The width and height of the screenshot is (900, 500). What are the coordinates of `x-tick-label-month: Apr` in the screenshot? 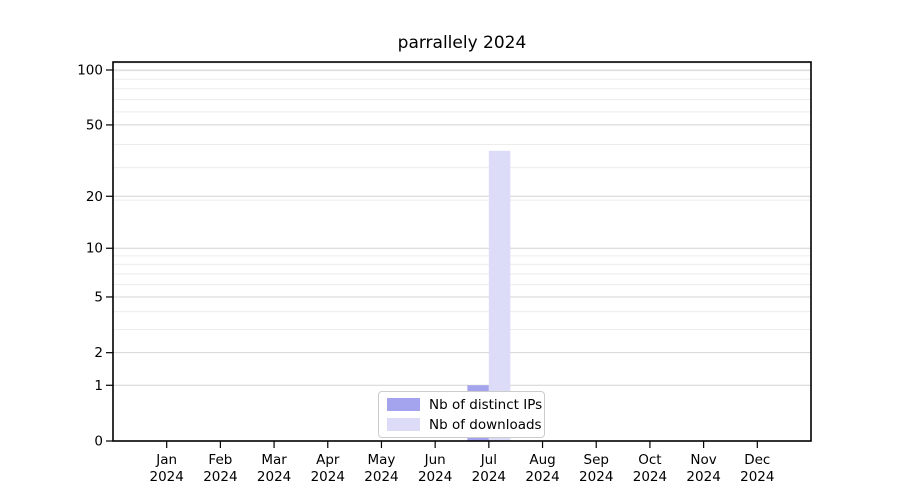 It's located at (328, 460).